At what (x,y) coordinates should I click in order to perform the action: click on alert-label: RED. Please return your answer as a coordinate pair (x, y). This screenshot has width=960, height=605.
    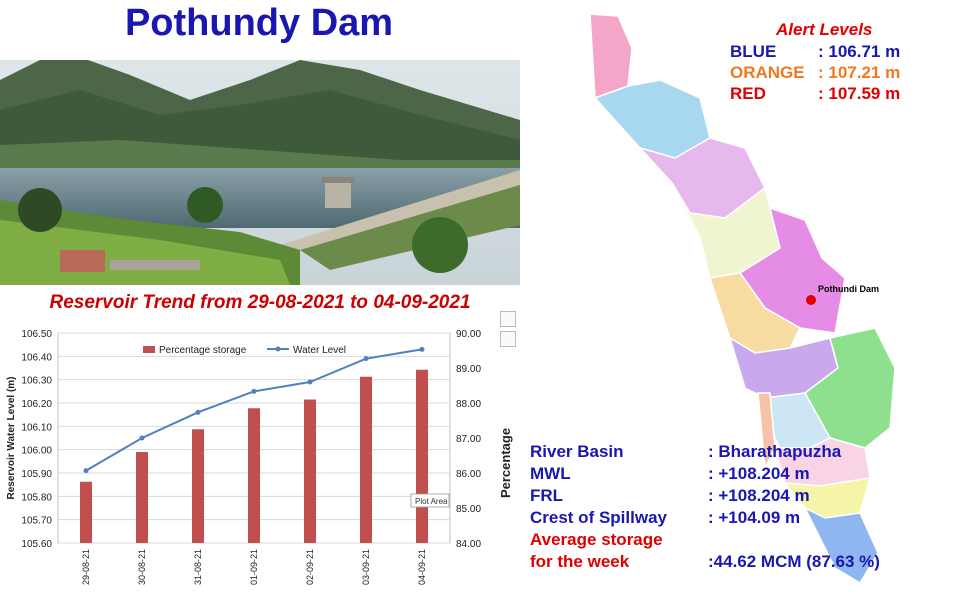
    Looking at the image, I should click on (748, 93).